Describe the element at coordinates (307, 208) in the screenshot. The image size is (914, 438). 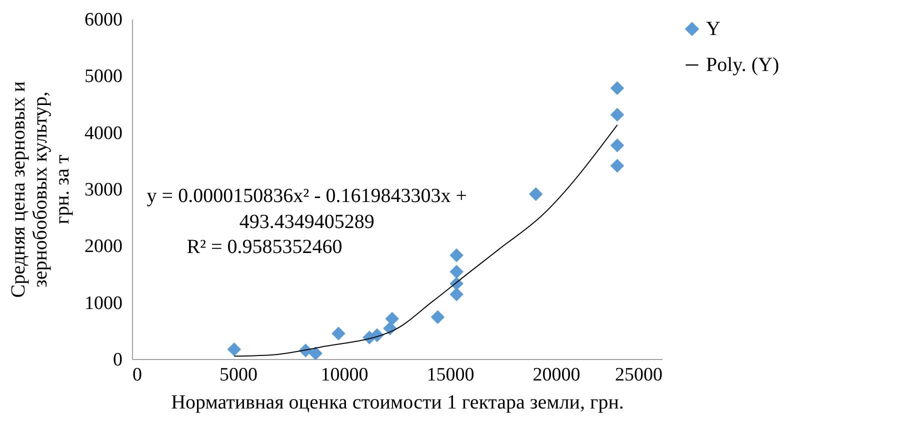
I see `annotation: y = 0.0000150836x² - 0.1619843303x + 493.4349405289` at that location.